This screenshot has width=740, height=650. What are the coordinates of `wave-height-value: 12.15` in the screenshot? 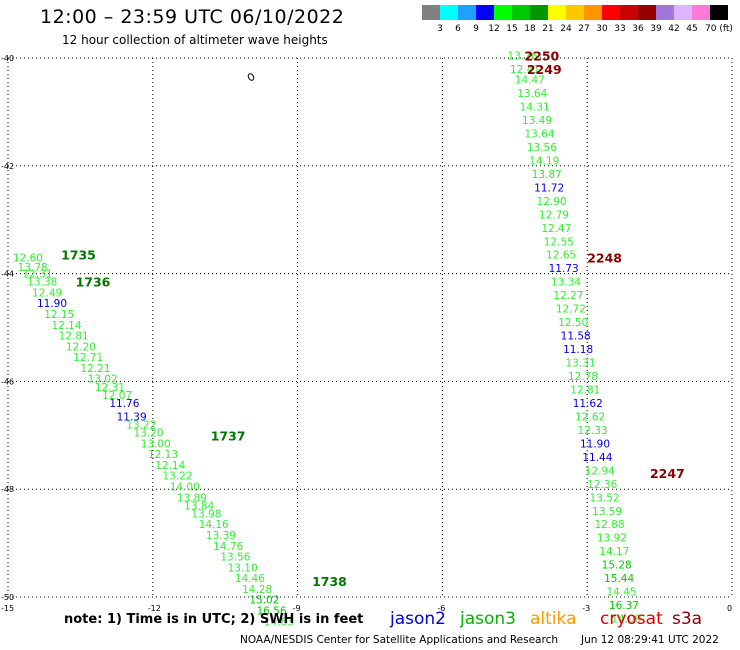 It's located at (59, 315).